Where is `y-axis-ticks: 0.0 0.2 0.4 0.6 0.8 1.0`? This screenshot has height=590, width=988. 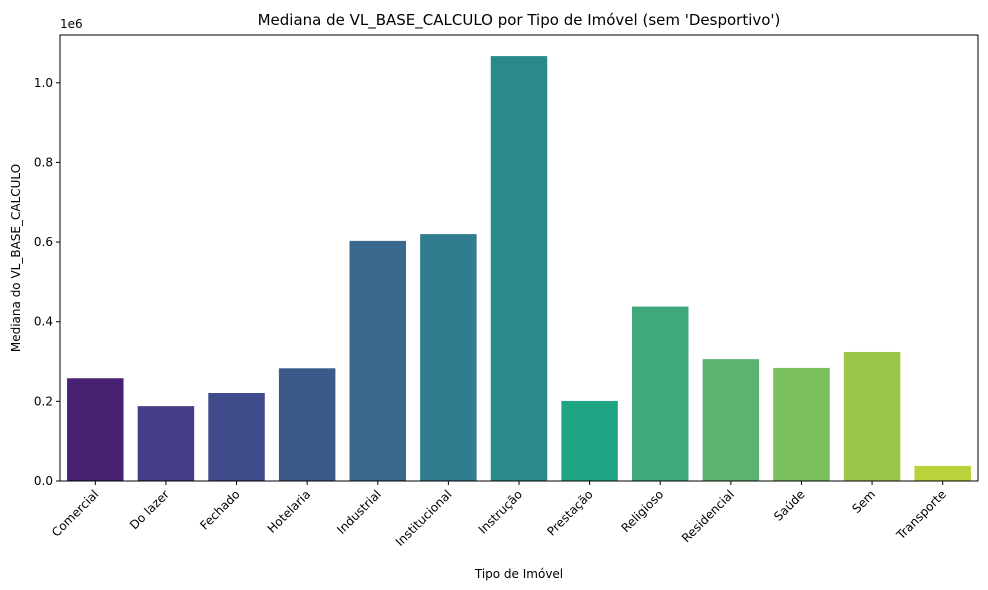 y-axis-ticks: 0.0 0.2 0.4 0.6 0.8 1.0 is located at coordinates (47, 282).